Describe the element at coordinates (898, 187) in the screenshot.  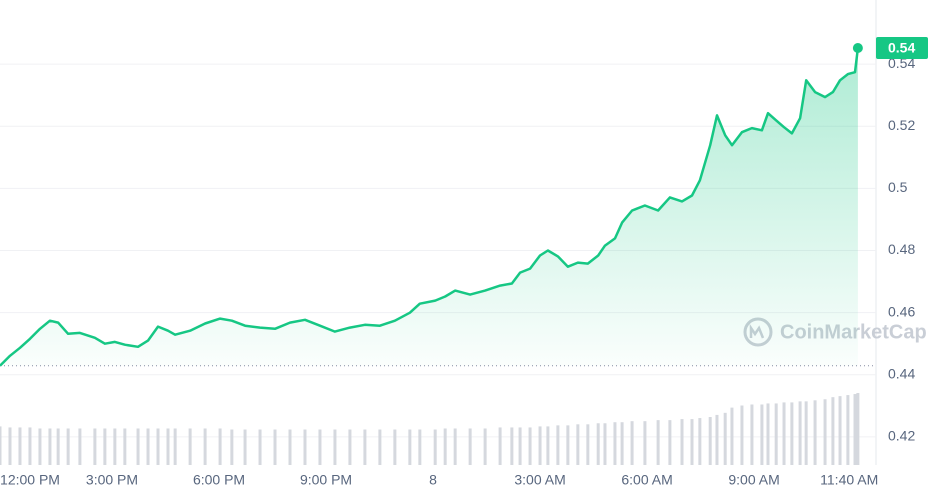
I see `y-tick-label: 0.5` at that location.